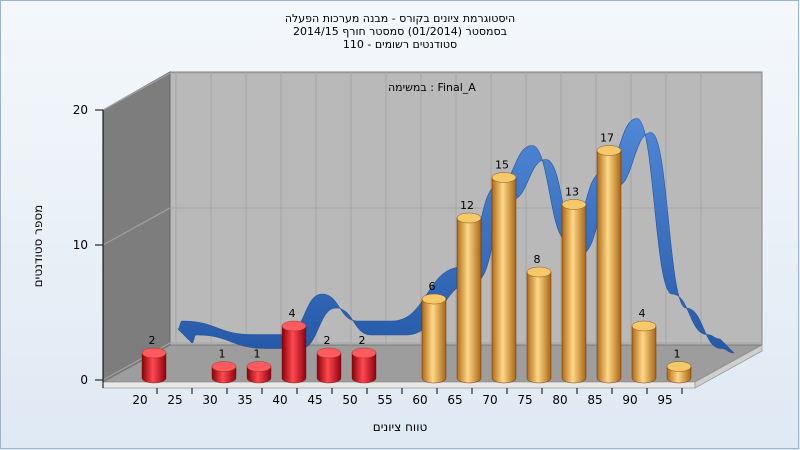  What do you see at coordinates (80, 110) in the screenshot?
I see `y-tick-label: 20` at bounding box center [80, 110].